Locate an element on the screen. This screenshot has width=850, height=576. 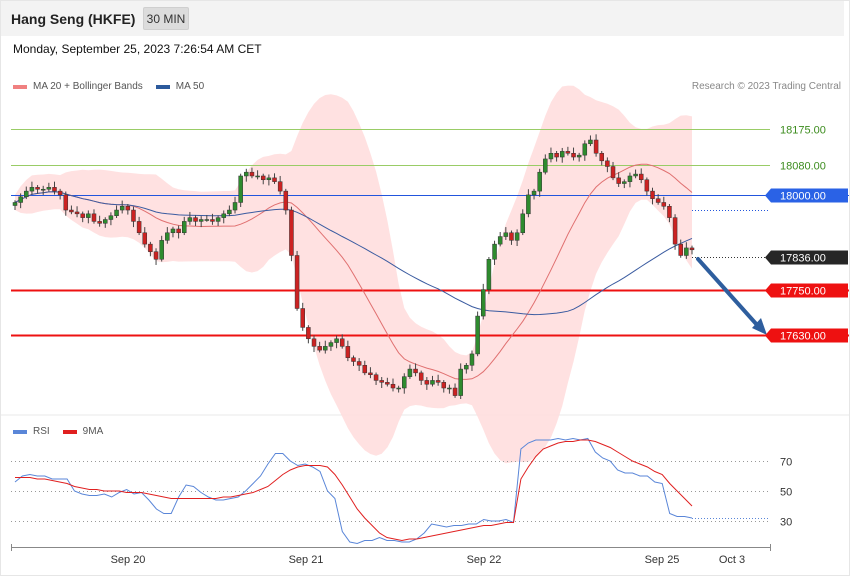
main-legend: MA 20 + Bollinger Bands MA 50 is located at coordinates (108, 86).